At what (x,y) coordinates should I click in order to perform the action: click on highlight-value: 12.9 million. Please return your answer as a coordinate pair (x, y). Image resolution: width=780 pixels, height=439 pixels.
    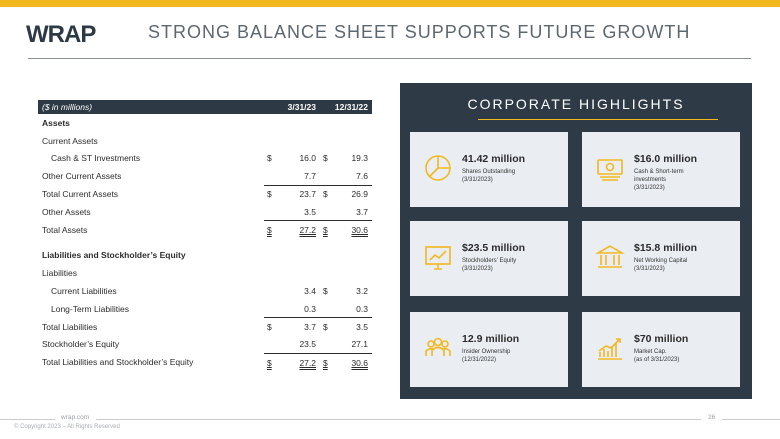
    Looking at the image, I should click on (491, 339).